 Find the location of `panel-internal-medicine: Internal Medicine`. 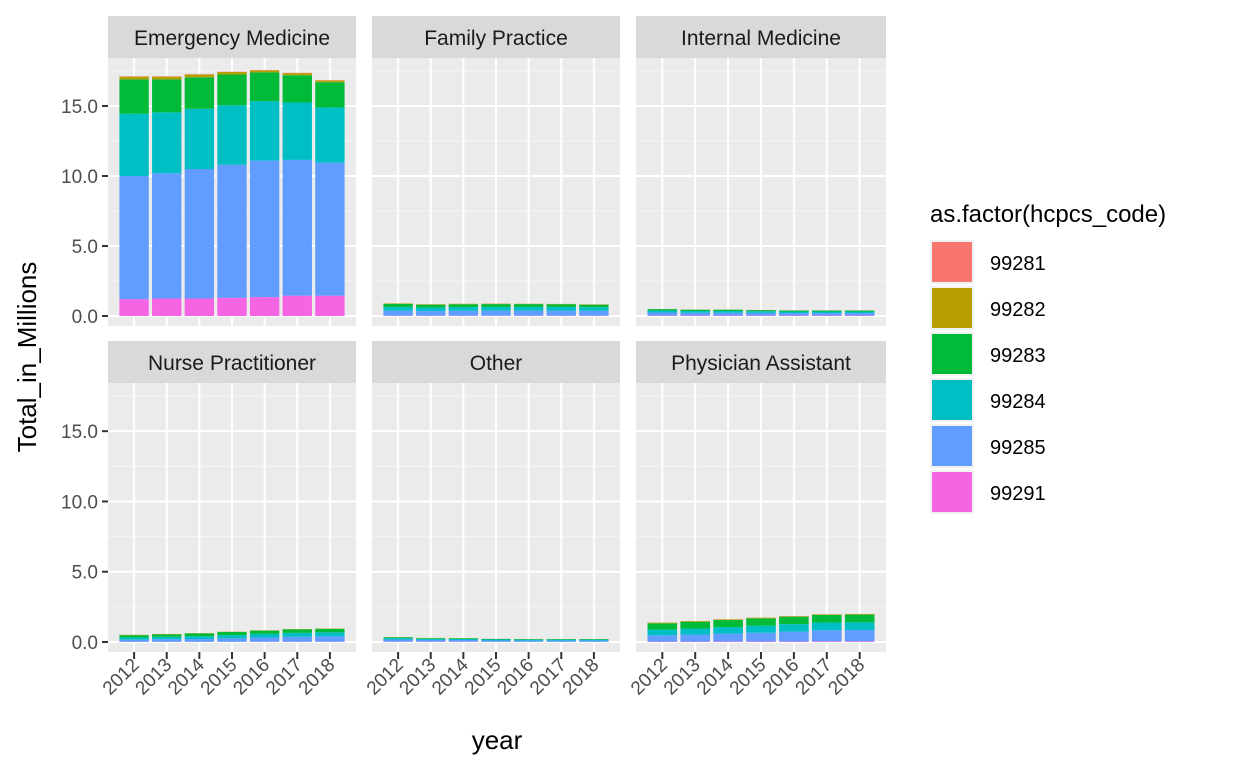

panel-internal-medicine: Internal Medicine is located at coordinates (761, 171).